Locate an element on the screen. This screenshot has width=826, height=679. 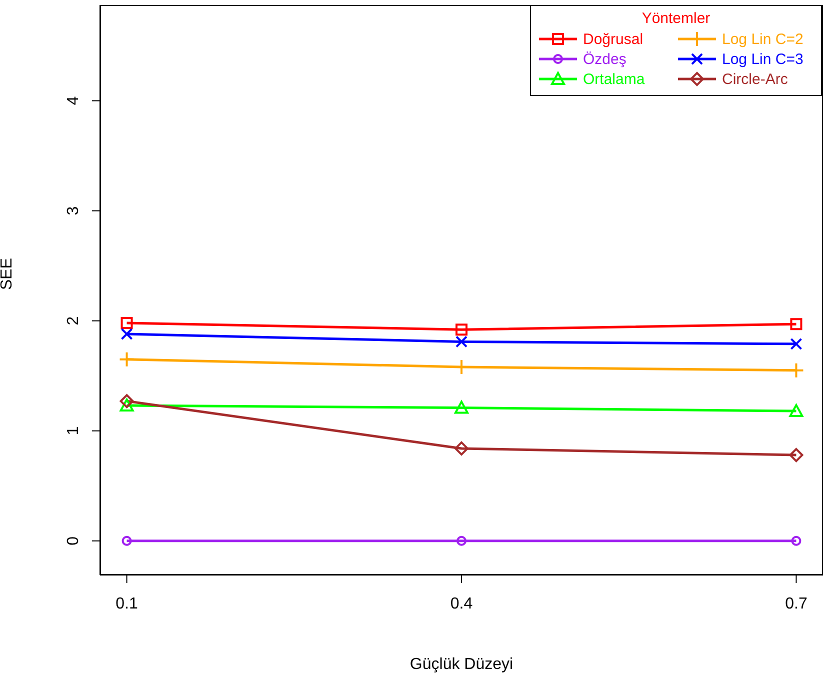
legend-label: Circle-Arc is located at coordinates (755, 79).